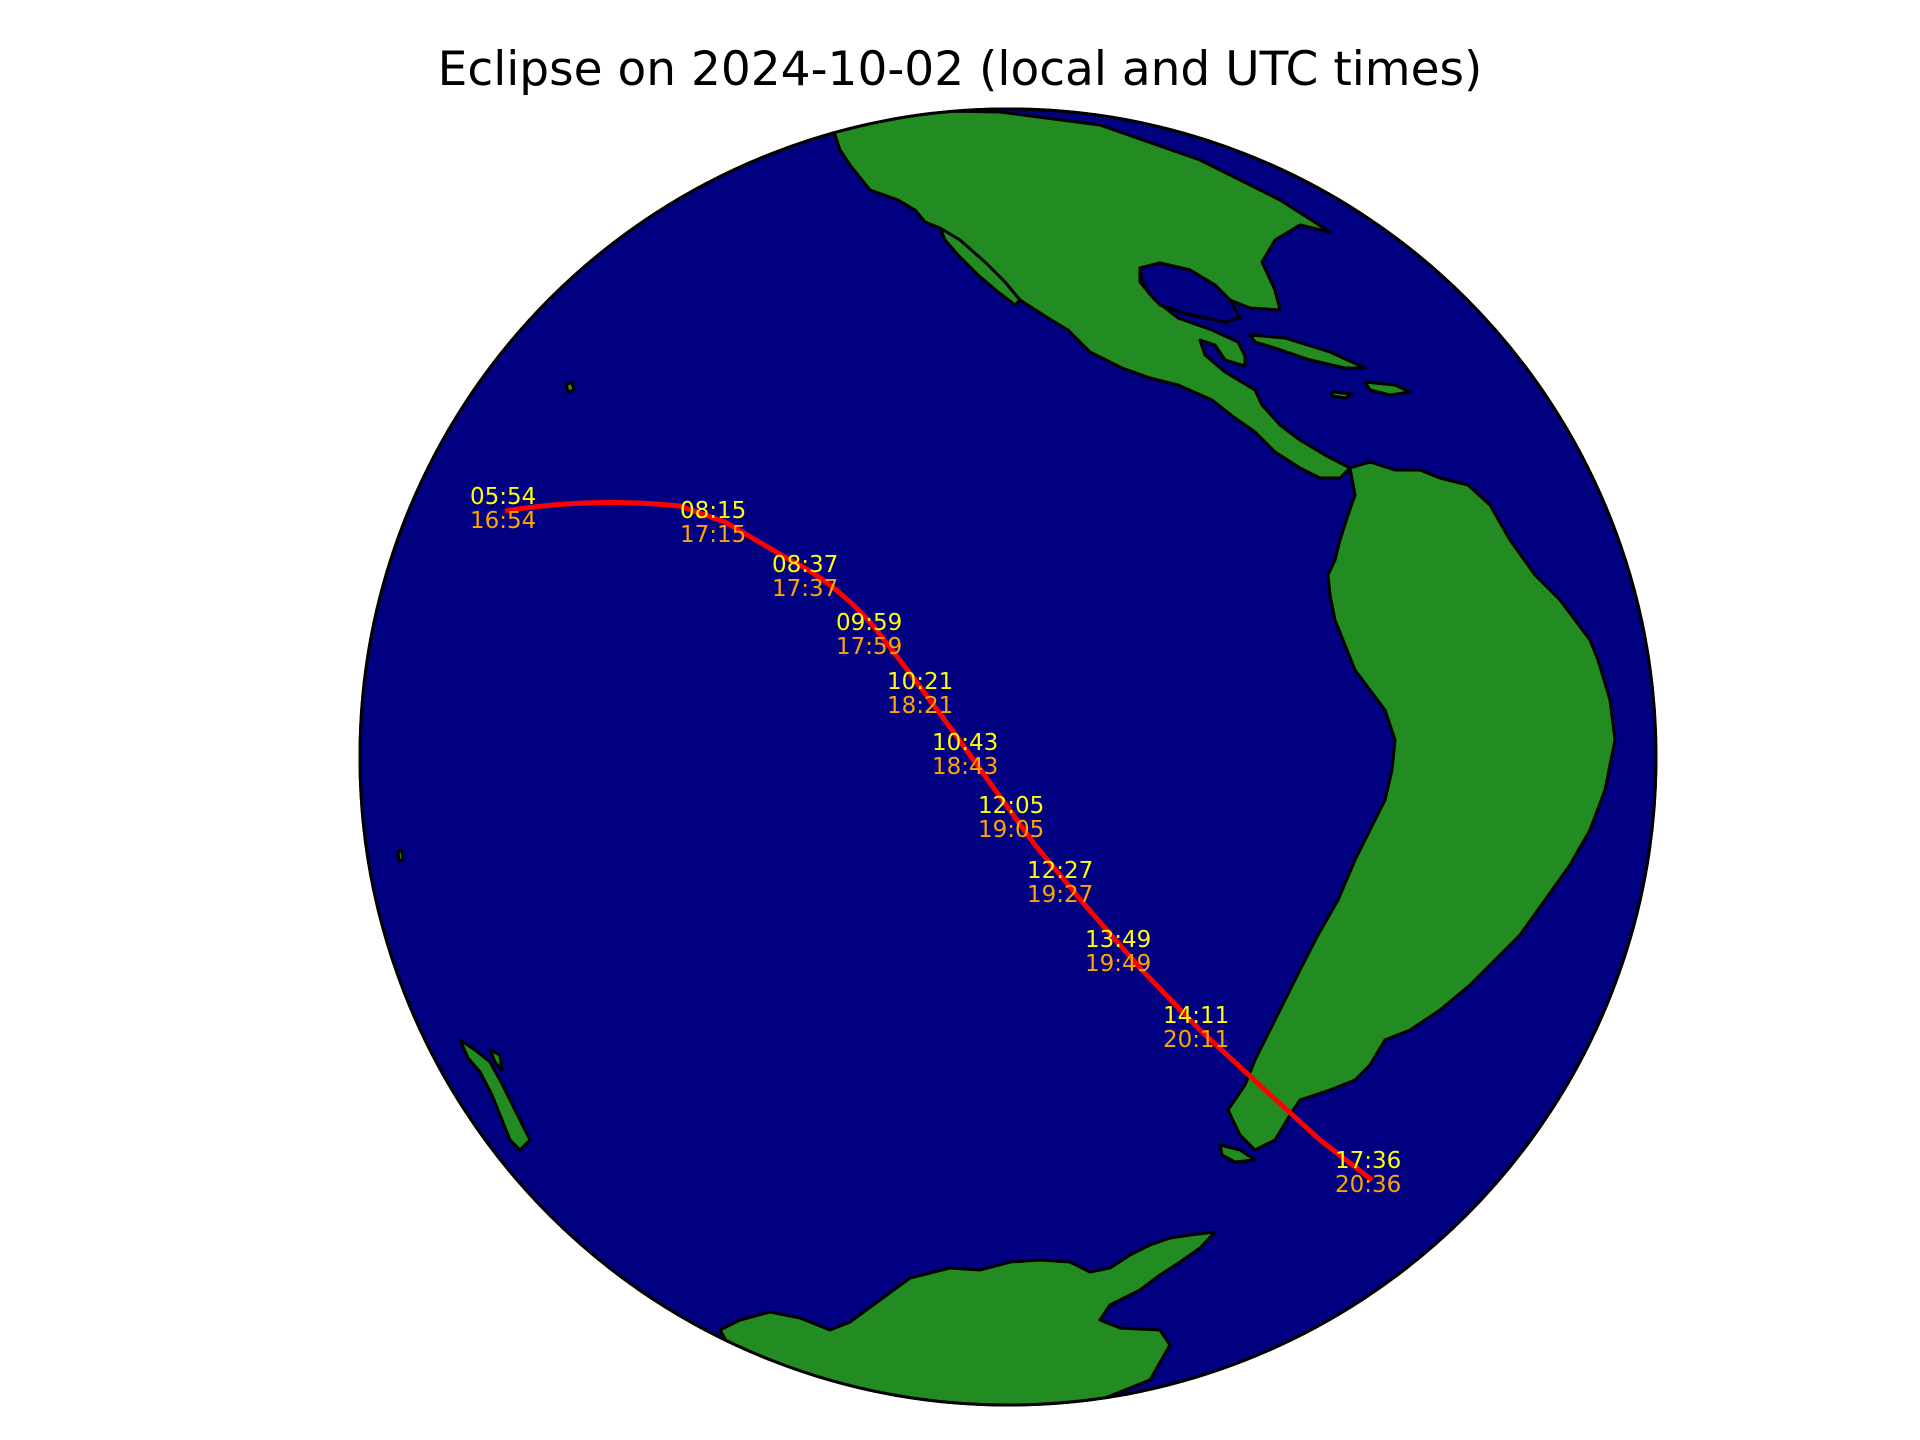 The image size is (1920, 1440). Describe the element at coordinates (1368, 1185) in the screenshot. I see `utc-time-label: 20:36` at that location.